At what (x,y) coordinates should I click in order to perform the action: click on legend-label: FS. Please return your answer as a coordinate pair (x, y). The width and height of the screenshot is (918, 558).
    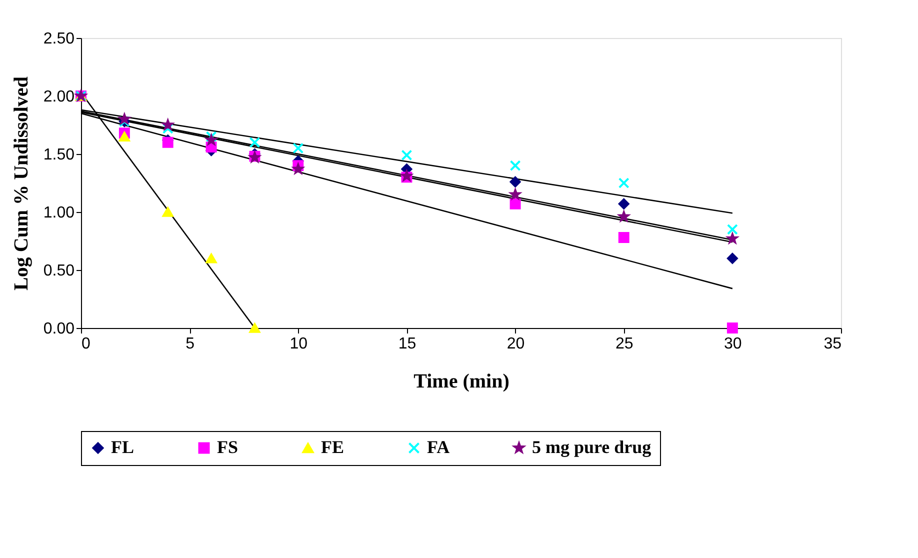
    Looking at the image, I should click on (227, 447).